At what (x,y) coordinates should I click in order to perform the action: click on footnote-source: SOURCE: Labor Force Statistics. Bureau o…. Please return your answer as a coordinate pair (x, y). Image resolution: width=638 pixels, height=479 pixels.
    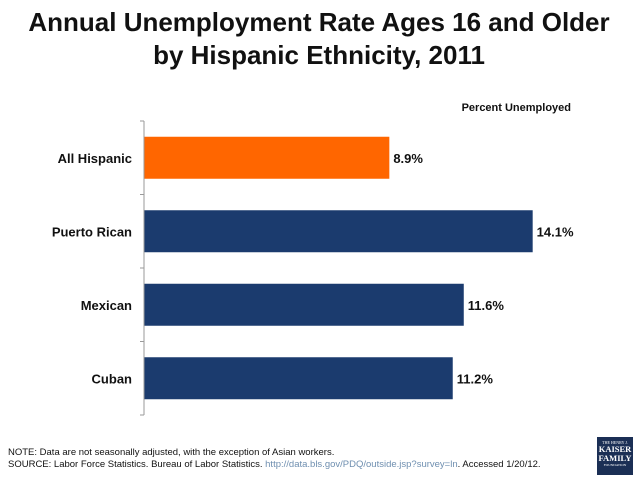
    Looking at the image, I should click on (288, 465).